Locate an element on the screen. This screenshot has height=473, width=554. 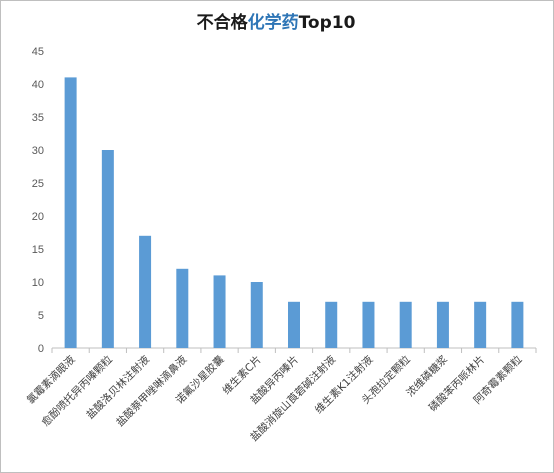
category-label: 愈酚喷托异丙嗪颗粒 is located at coordinates (77, 391).